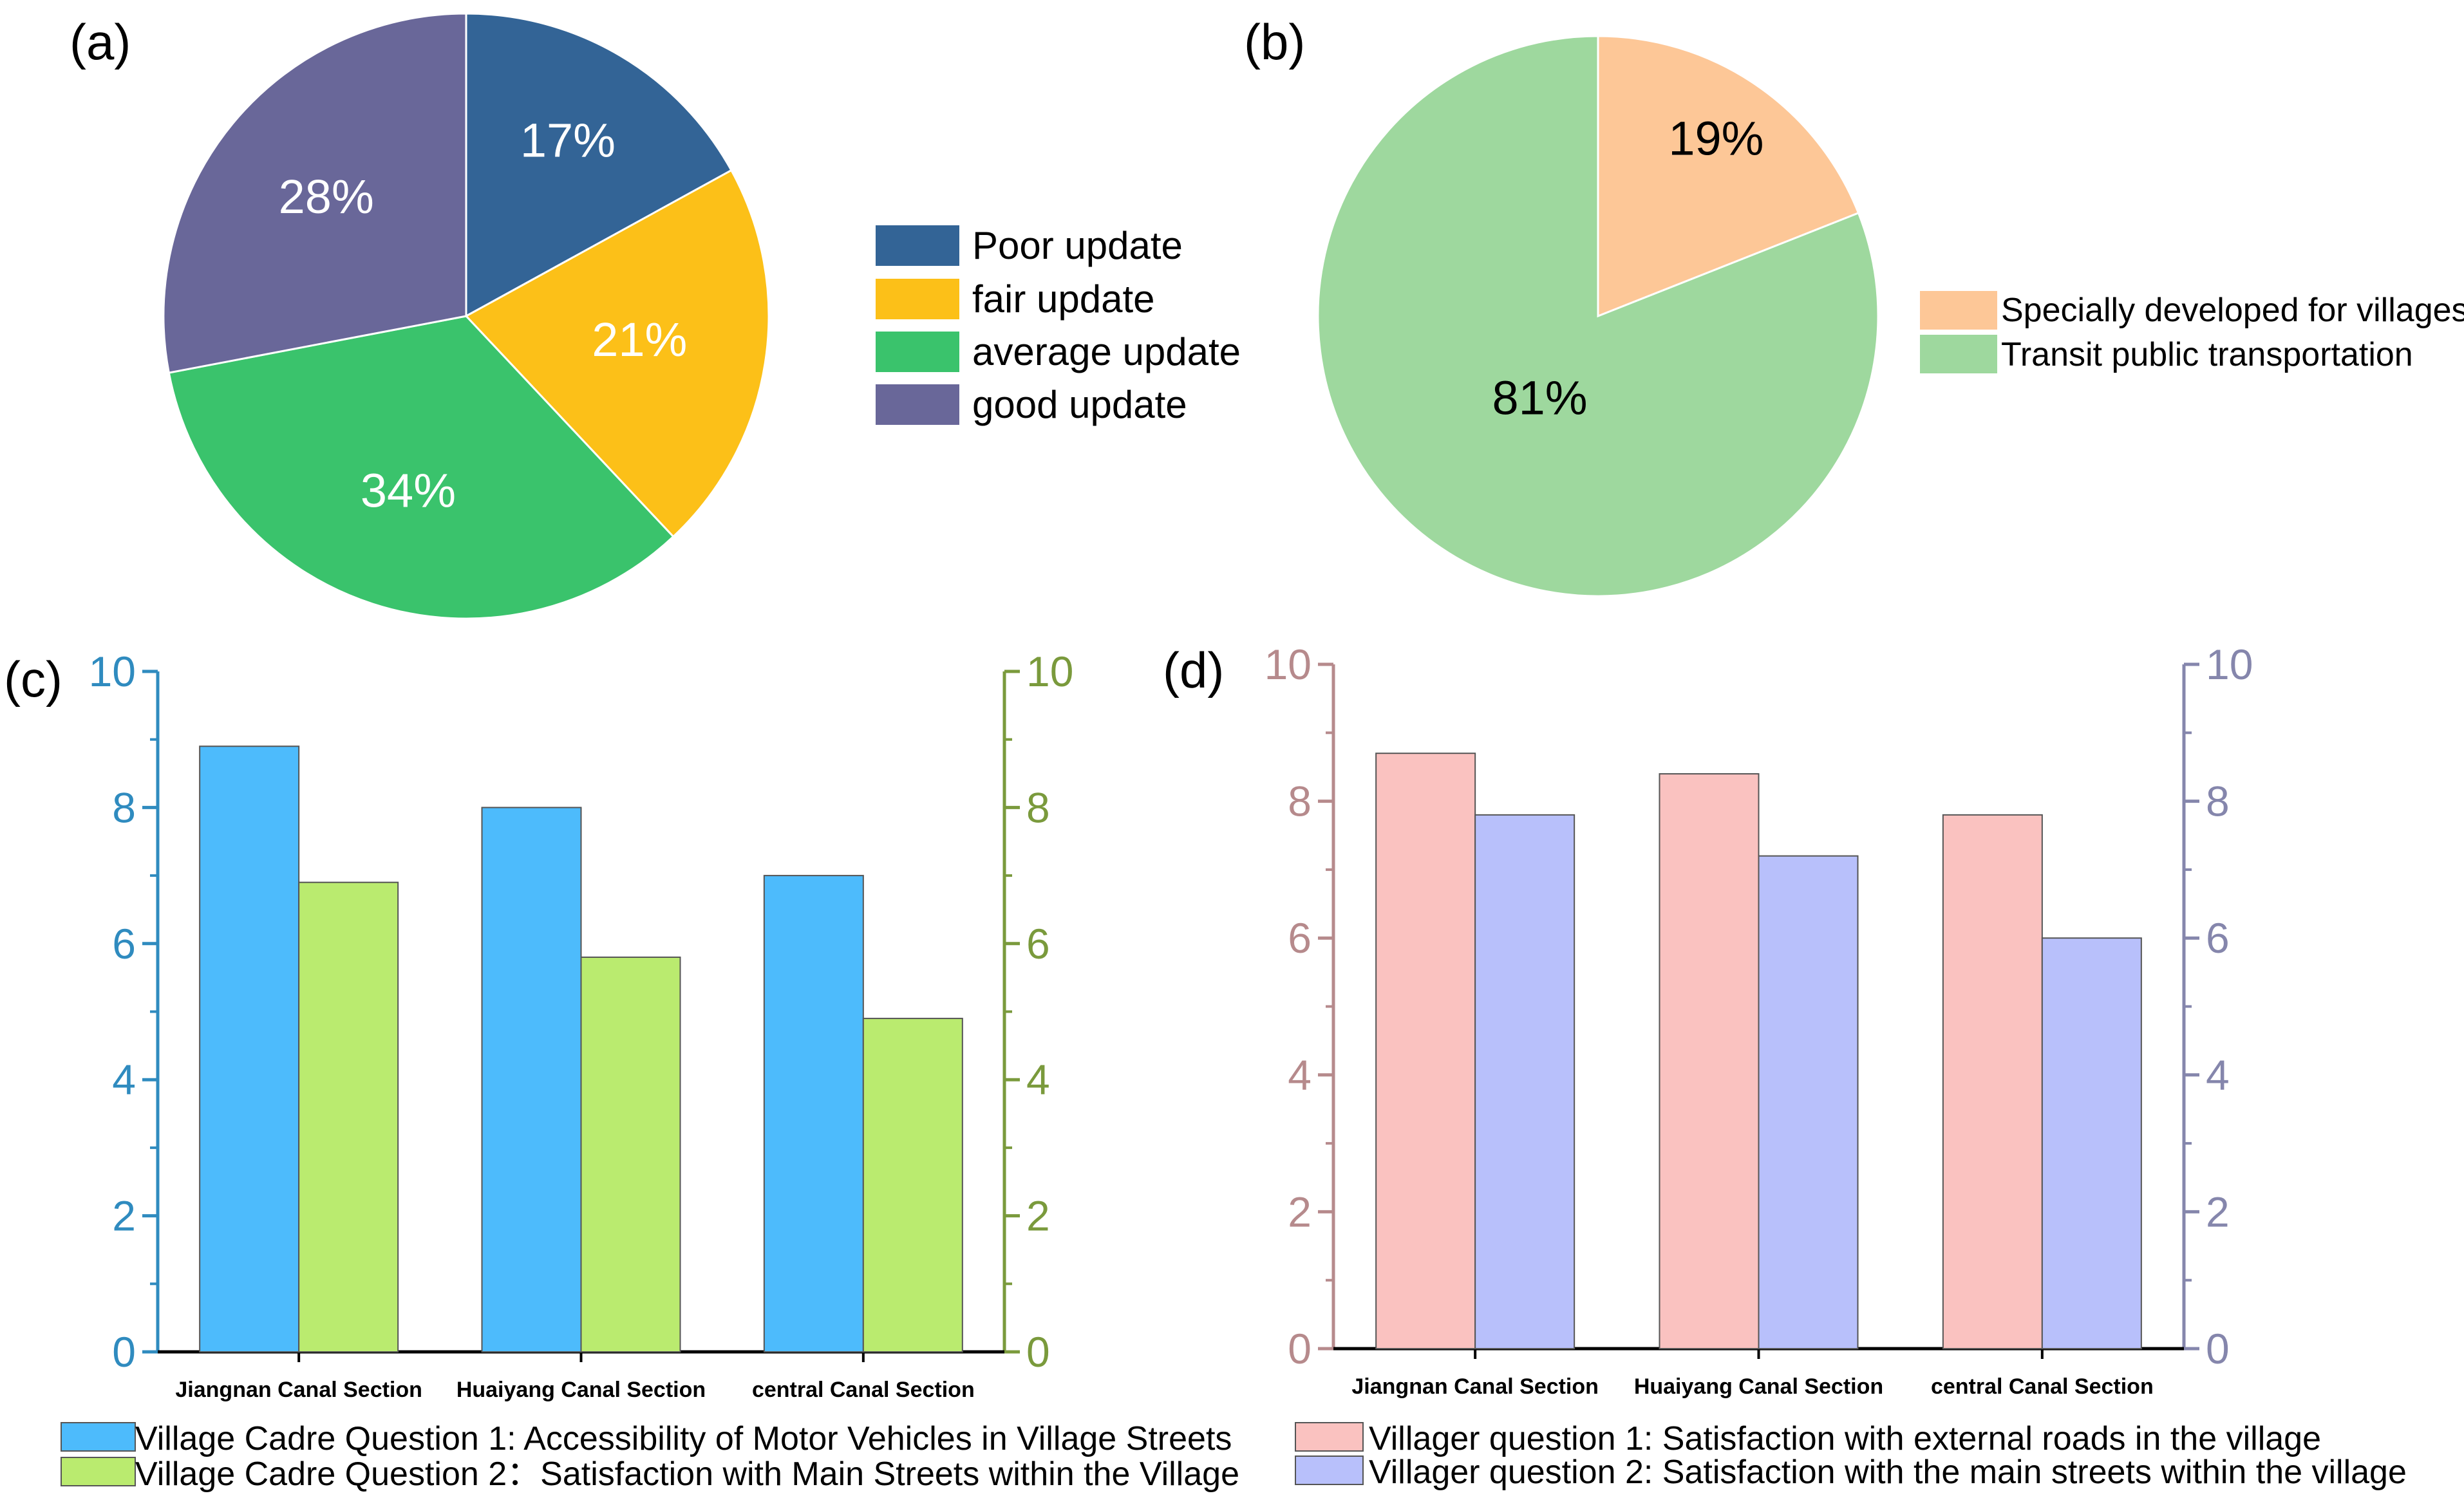 The height and width of the screenshot is (1507, 2464). Describe the element at coordinates (917, 245) in the screenshot. I see `legend-swatch-poor` at that location.